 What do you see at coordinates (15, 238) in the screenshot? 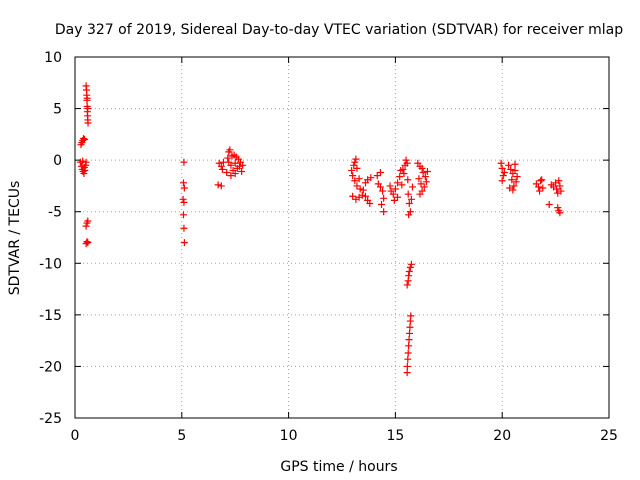
I see `y-axis-label: SDTVAR / TECUs` at bounding box center [15, 238].